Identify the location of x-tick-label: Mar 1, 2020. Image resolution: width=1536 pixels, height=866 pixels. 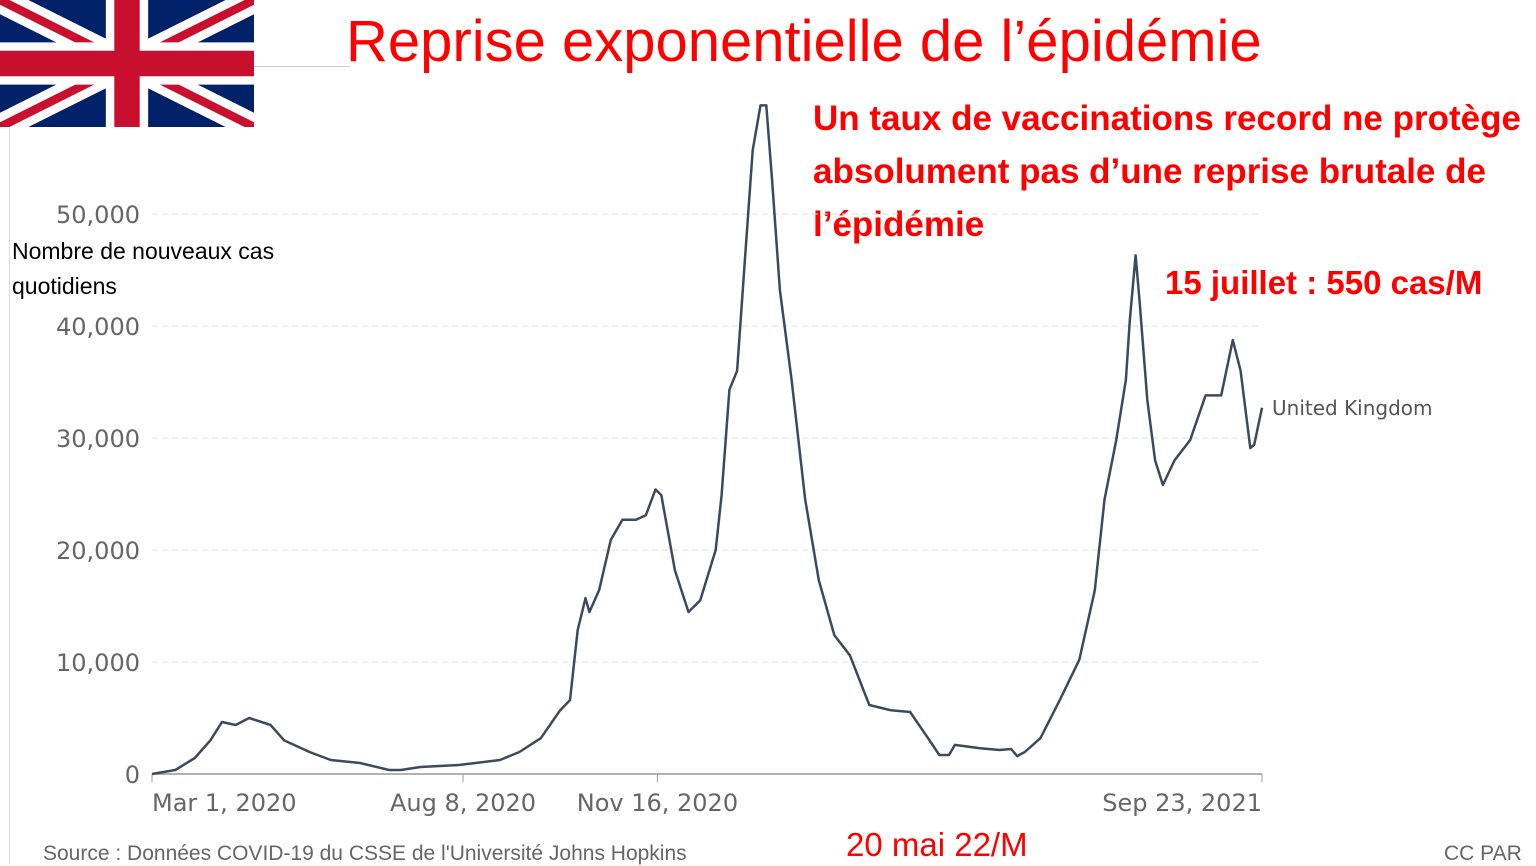
(224, 803).